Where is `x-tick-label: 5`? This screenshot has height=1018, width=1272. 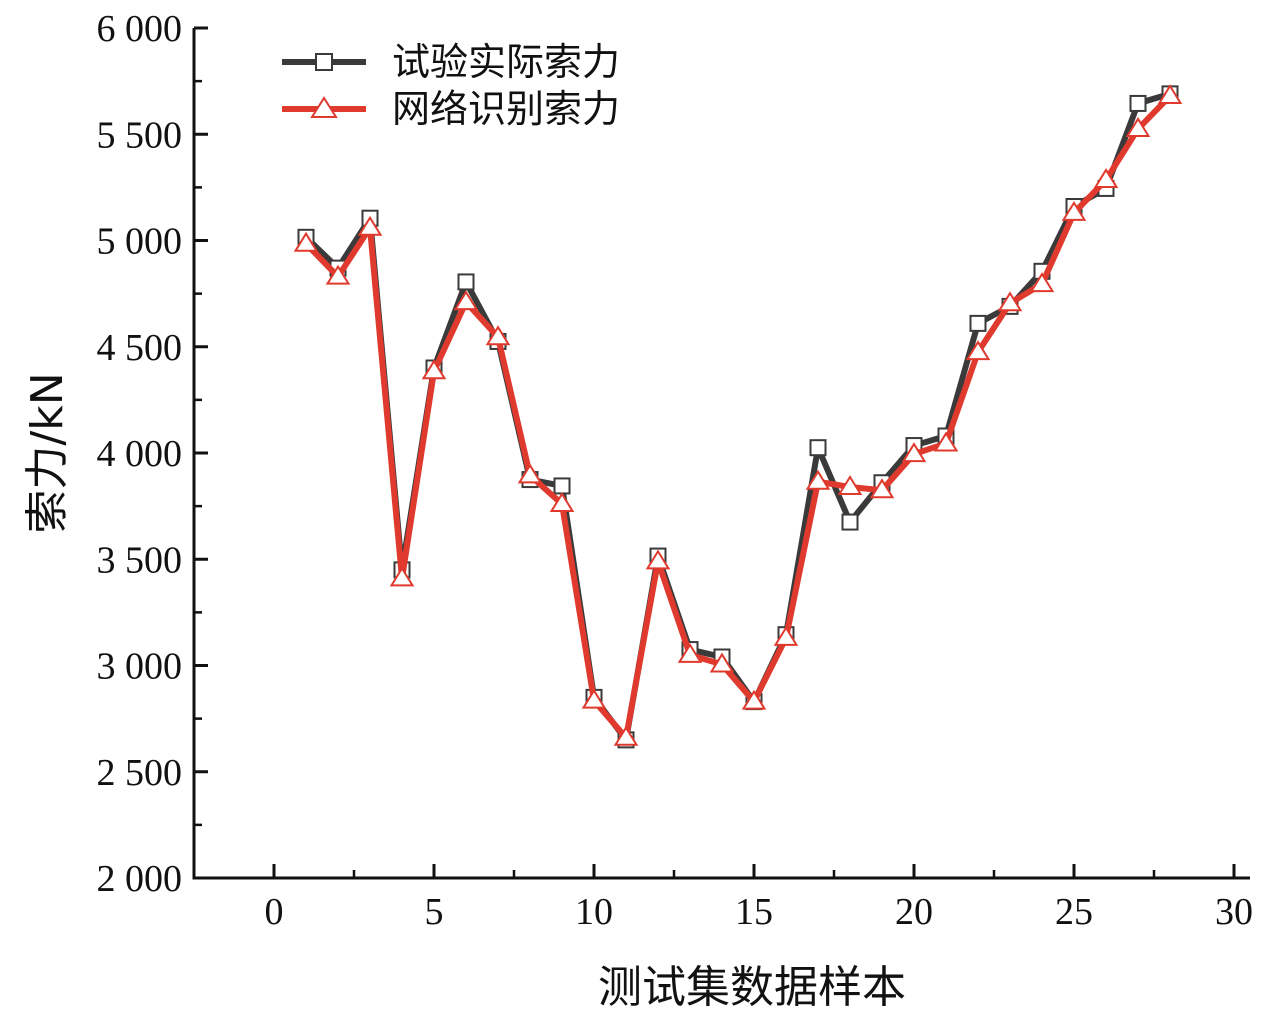
x-tick-label: 5 is located at coordinates (434, 912).